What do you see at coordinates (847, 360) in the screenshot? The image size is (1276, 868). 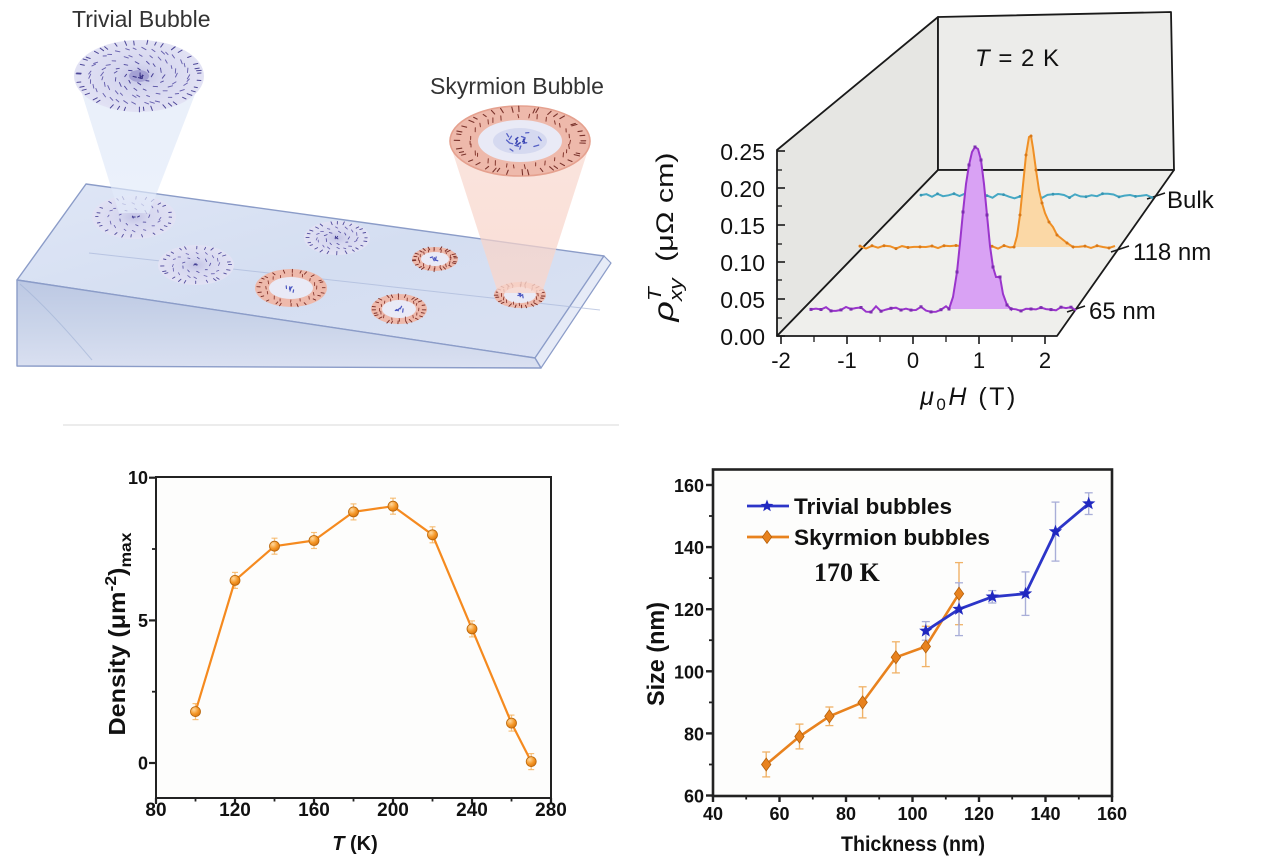 I see `svg-text: -1` at bounding box center [847, 360].